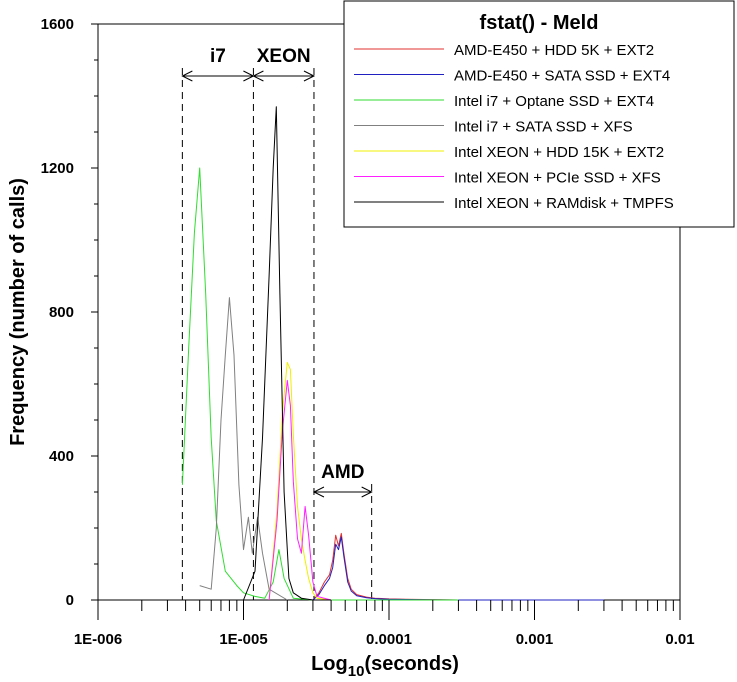 The height and width of the screenshot is (682, 737). What do you see at coordinates (98, 639) in the screenshot?
I see `x-tick-label: 1E-006` at bounding box center [98, 639].